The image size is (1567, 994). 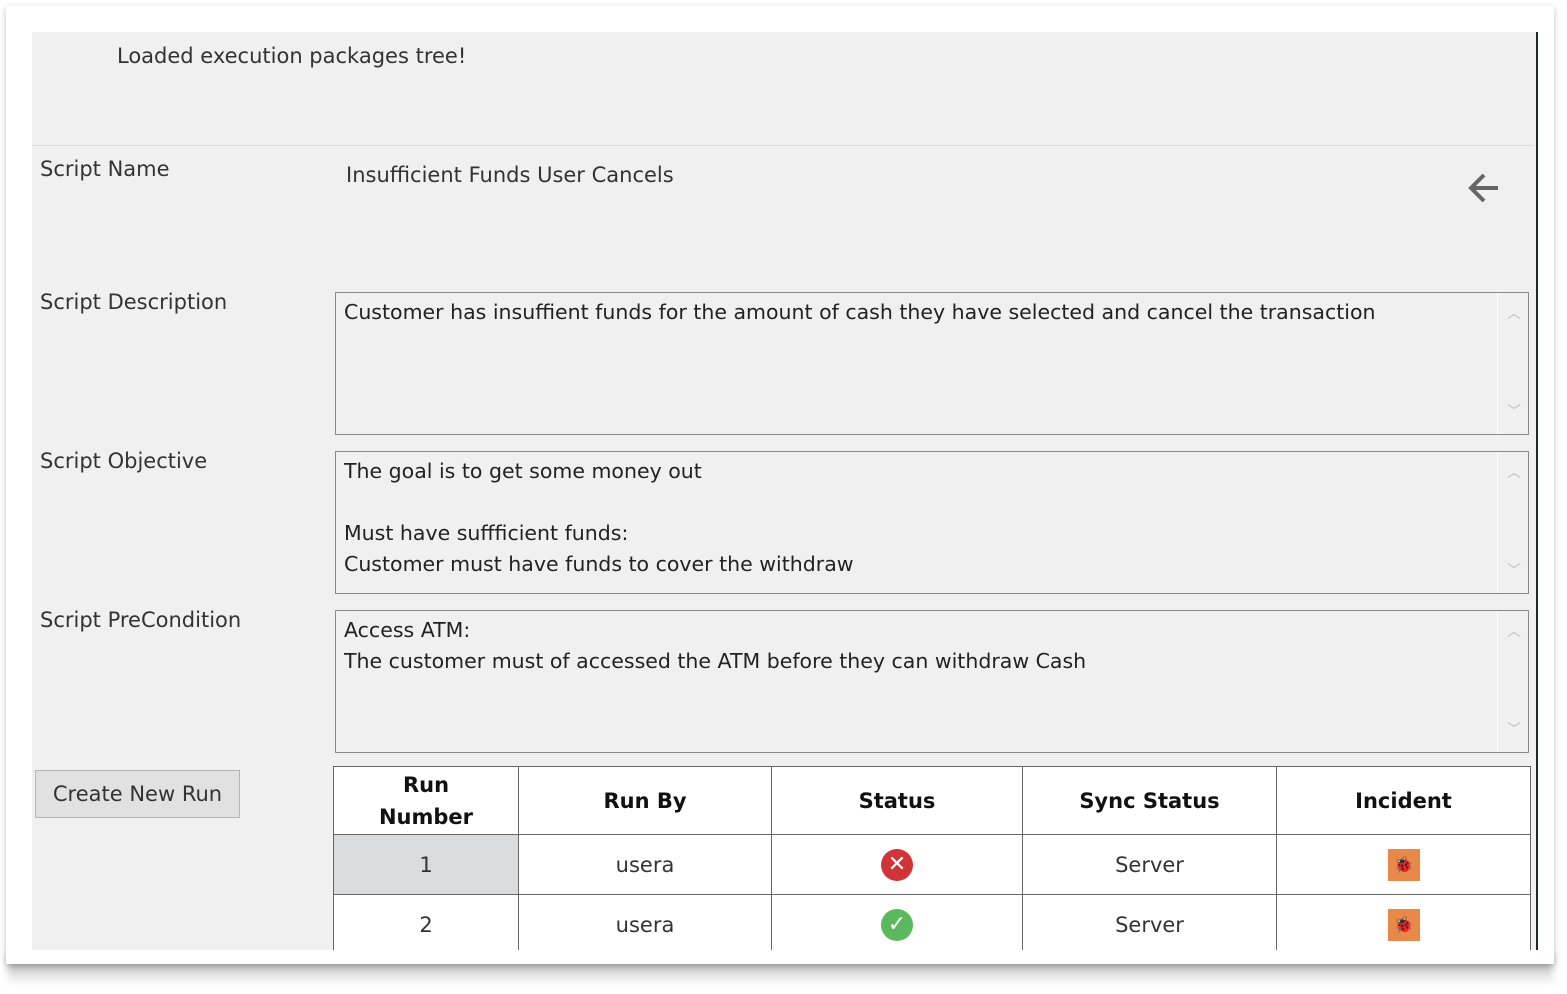 What do you see at coordinates (426, 864) in the screenshot?
I see `run-number-cell: 1` at bounding box center [426, 864].